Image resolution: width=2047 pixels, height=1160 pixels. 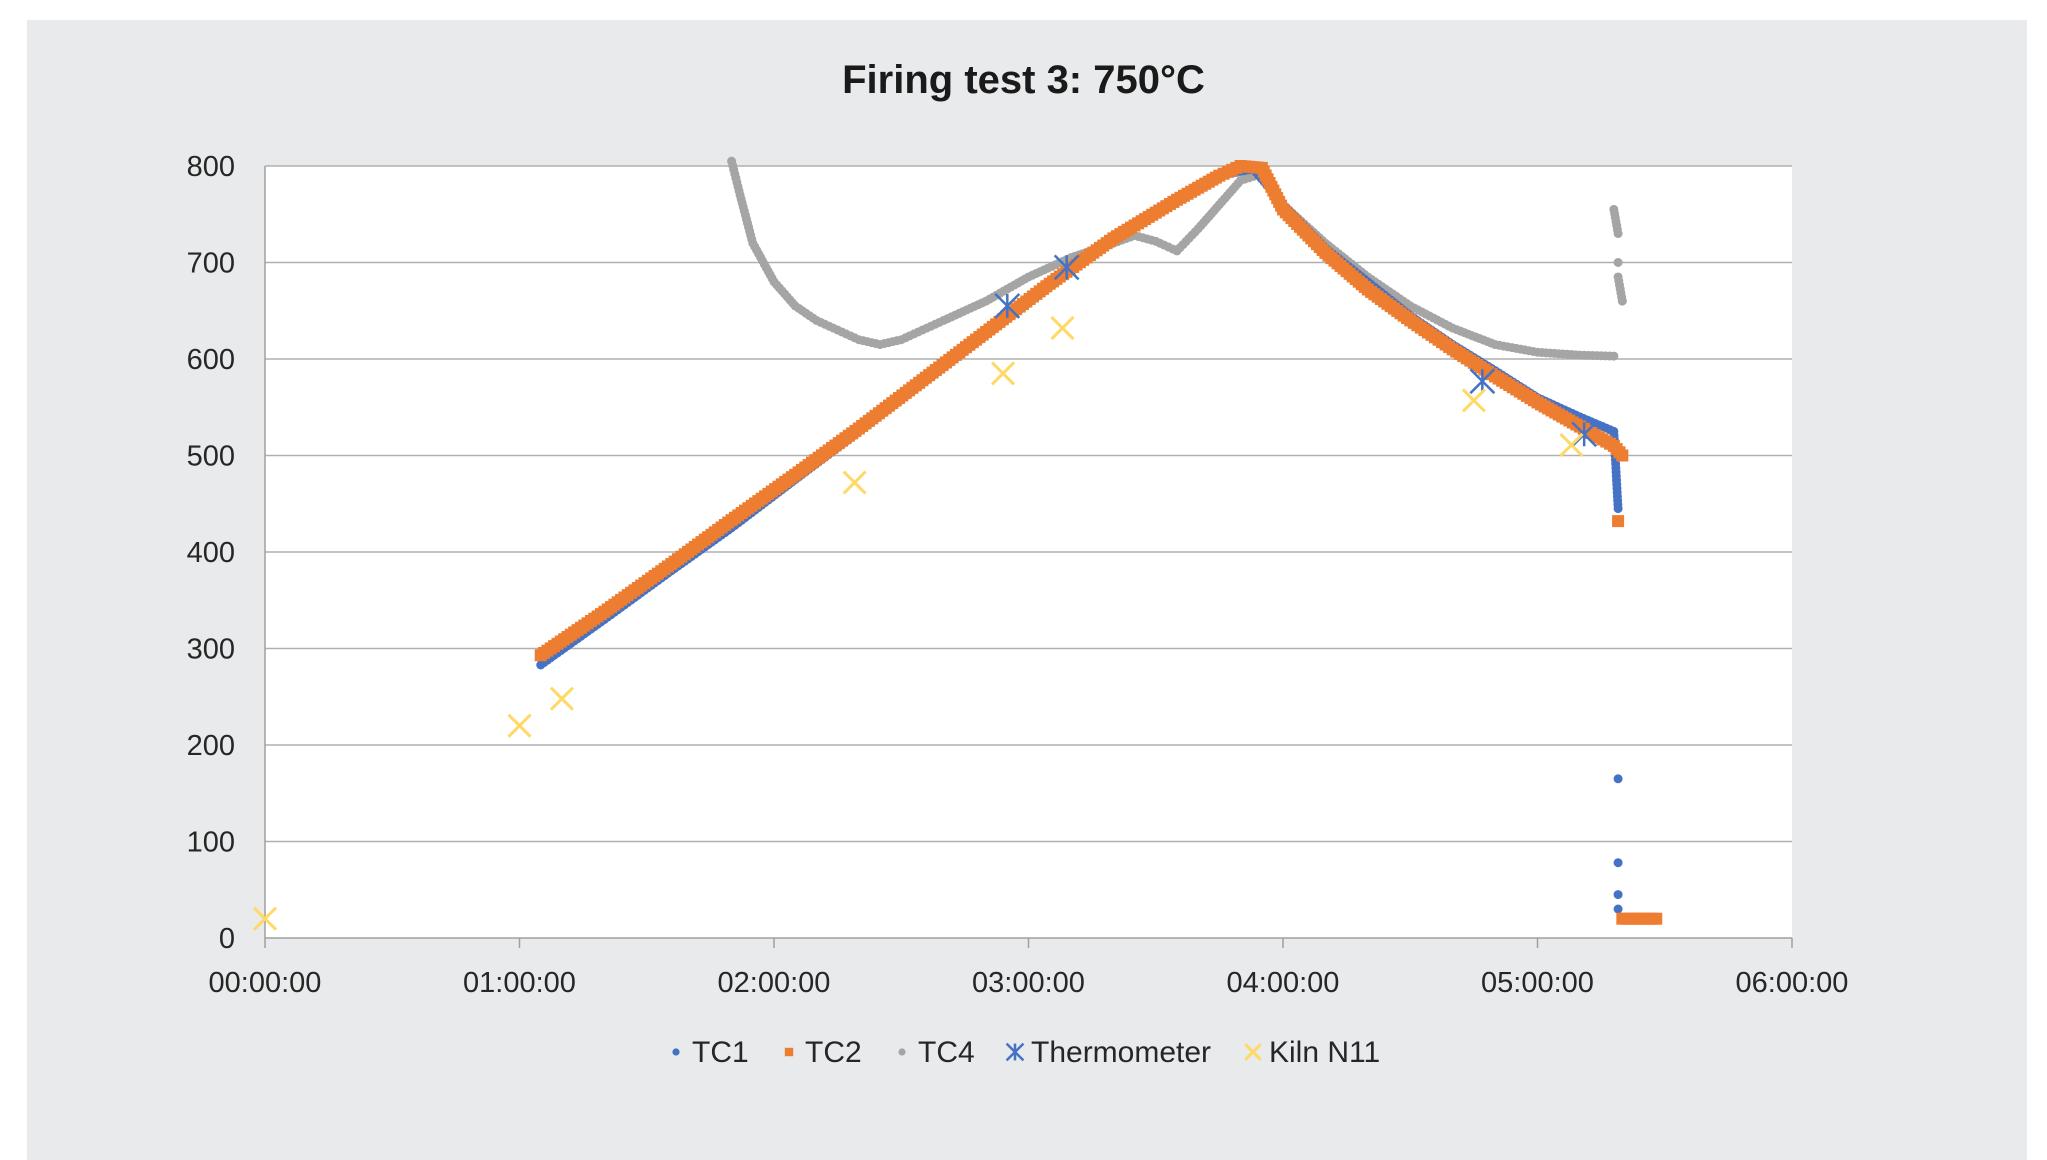 I want to click on legend-item-tc1: TC1, so click(x=710, y=1052).